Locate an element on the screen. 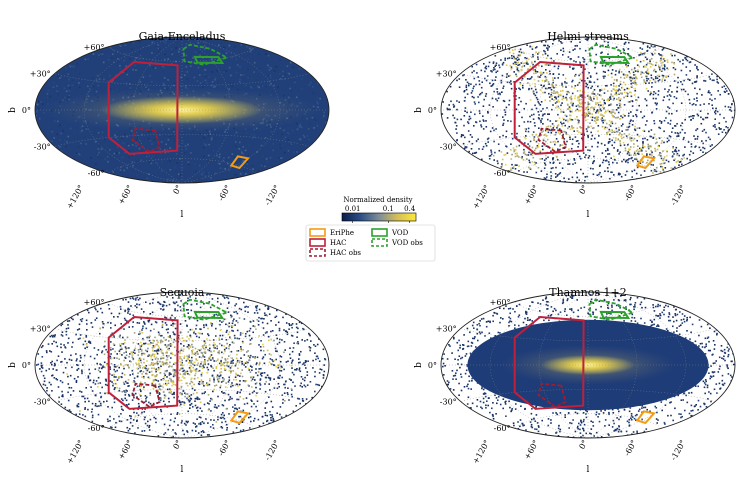 The width and height of the screenshot is (747, 486). panel-title: Gaia-Enceladus is located at coordinates (182, 36).